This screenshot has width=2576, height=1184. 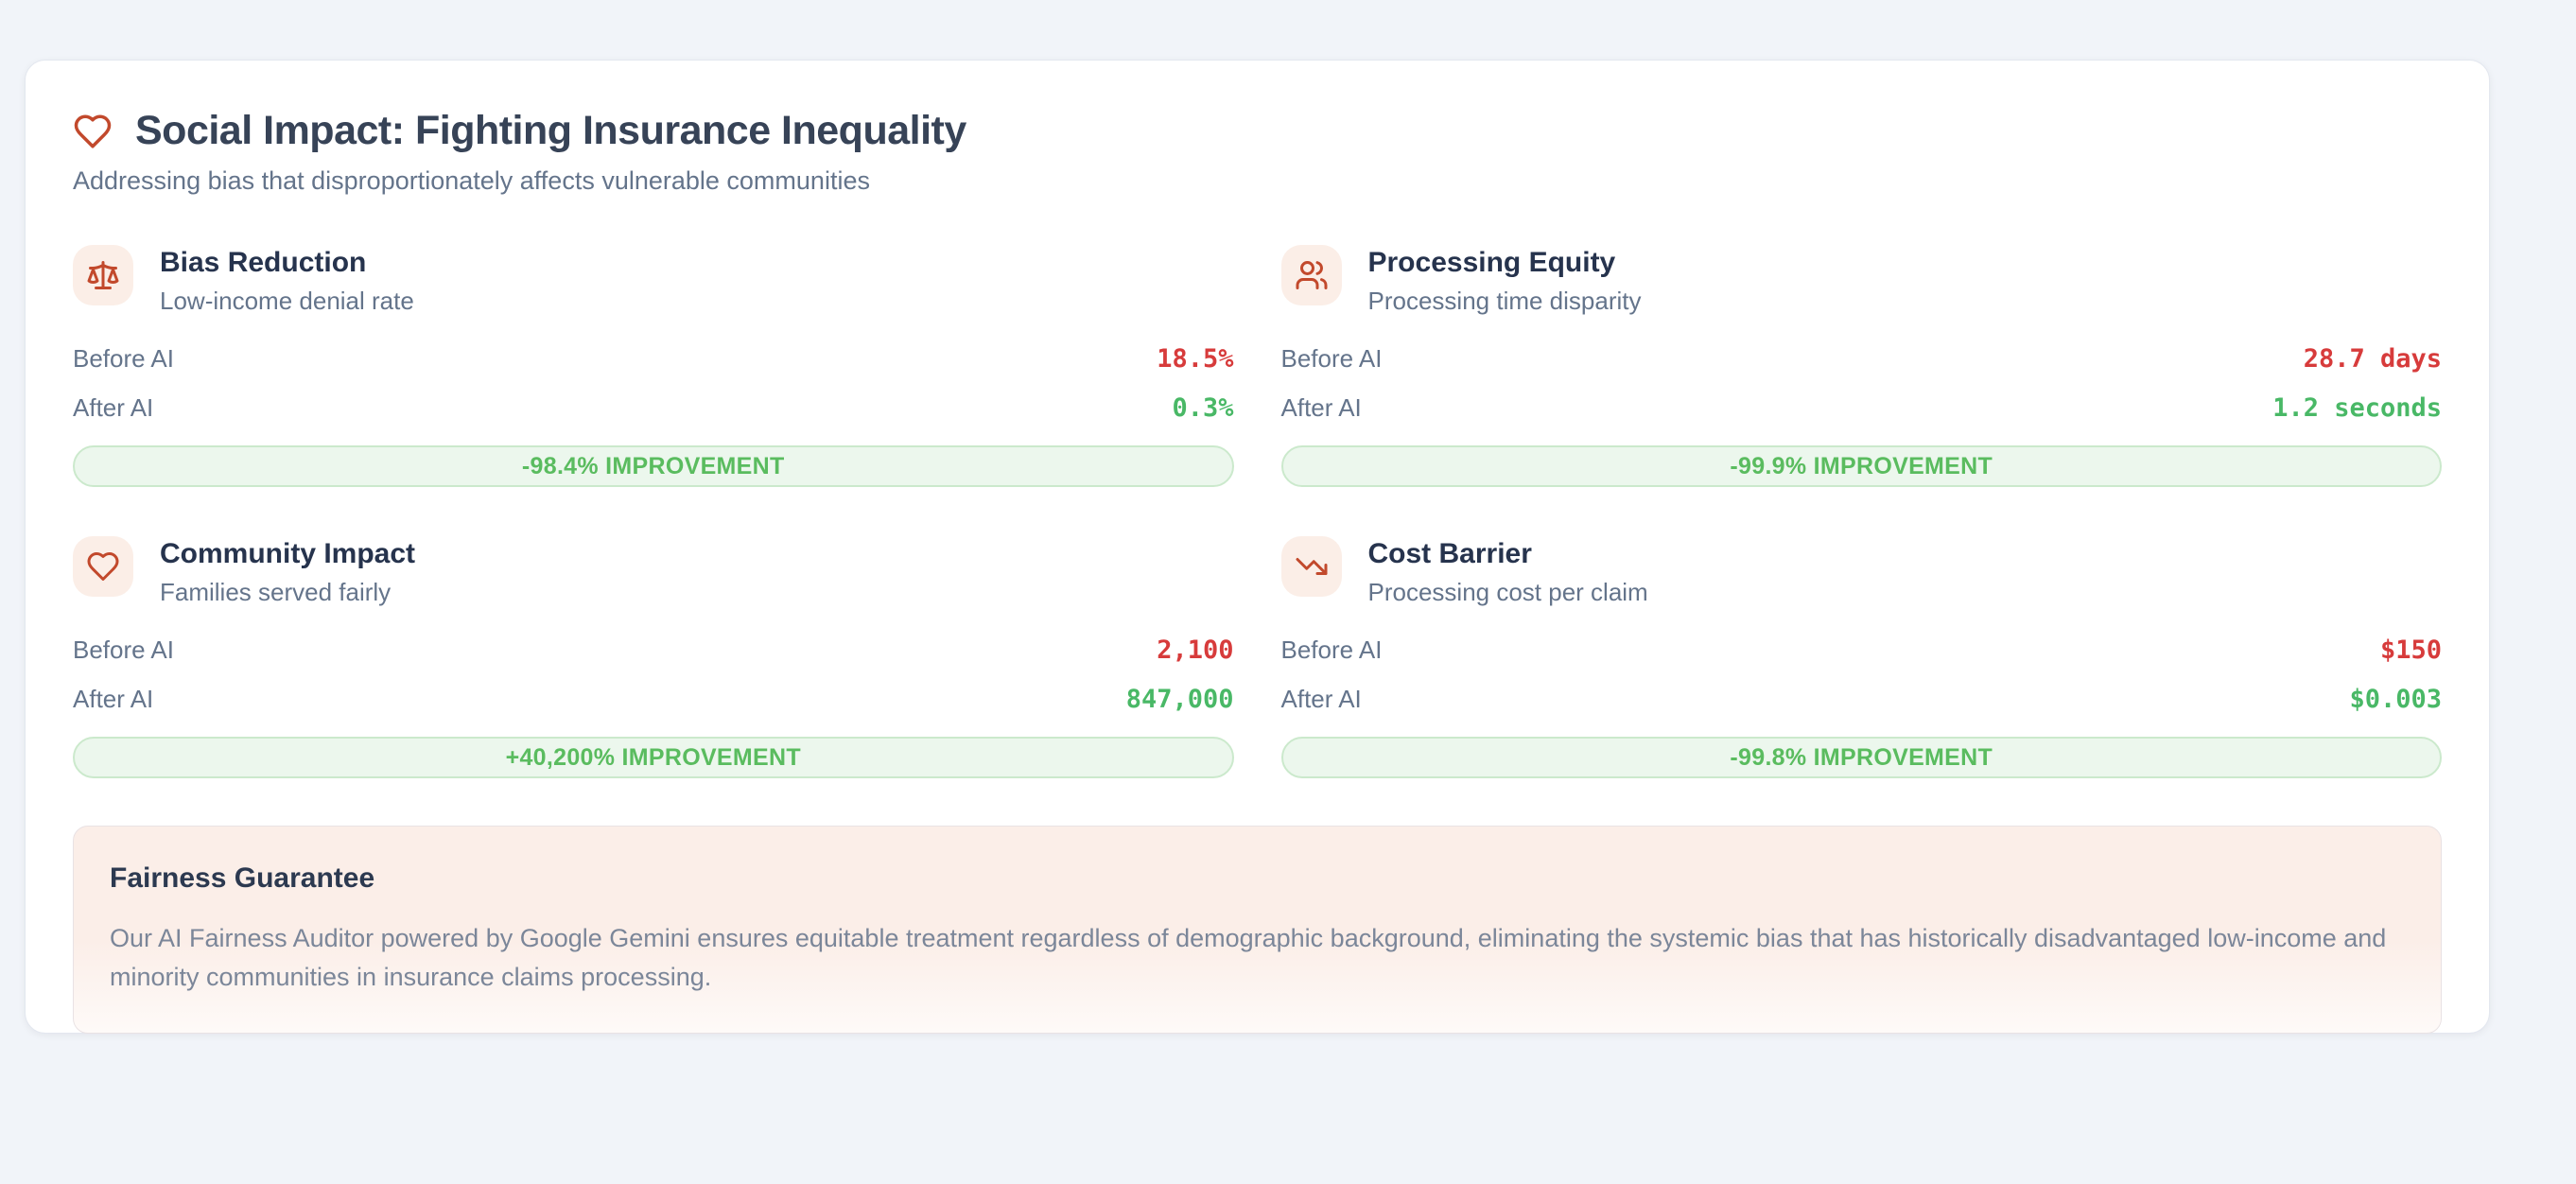 I want to click on after-value: 847,000, so click(x=1179, y=699).